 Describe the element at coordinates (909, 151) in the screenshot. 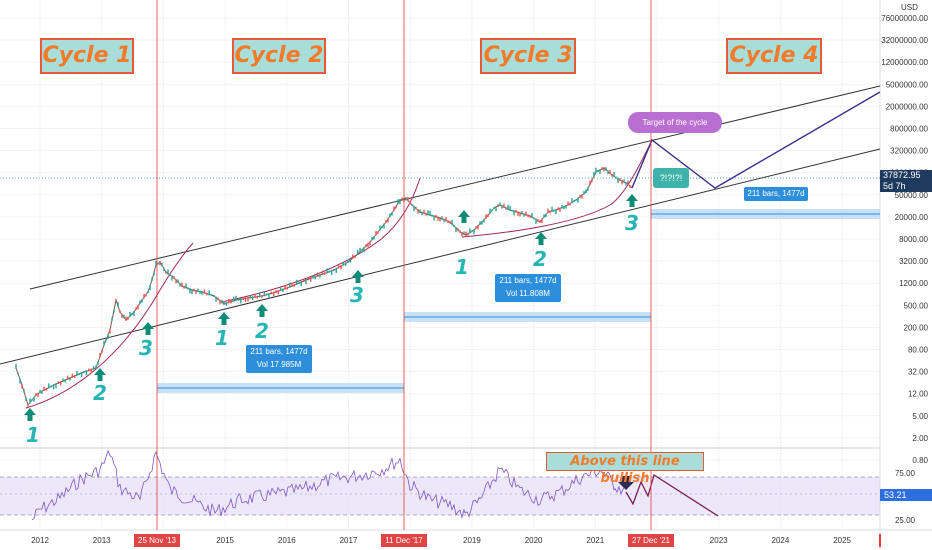

I see `price-tick-label: 320000.00` at that location.